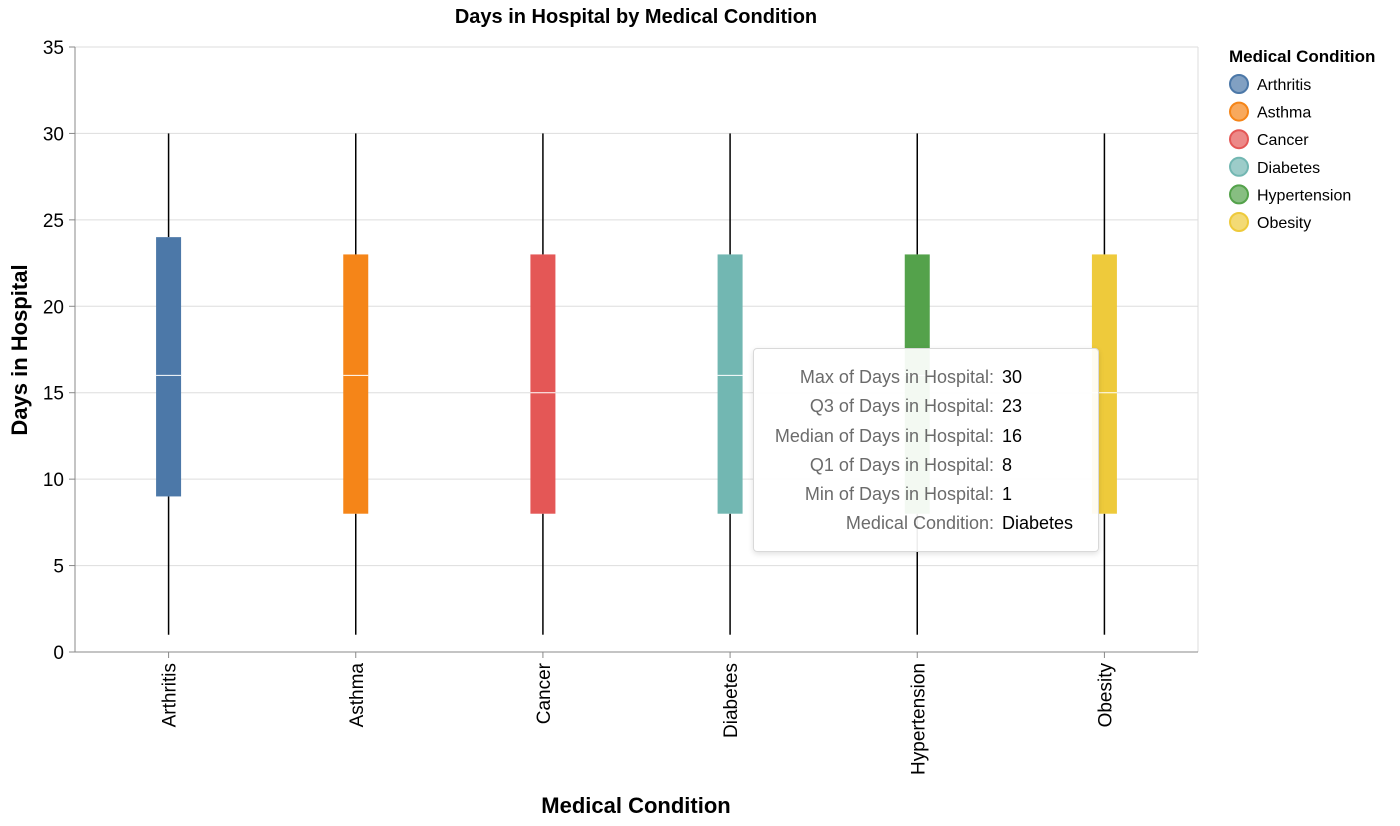 The height and width of the screenshot is (826, 1400). I want to click on x-tick-label: Cancer, so click(544, 693).